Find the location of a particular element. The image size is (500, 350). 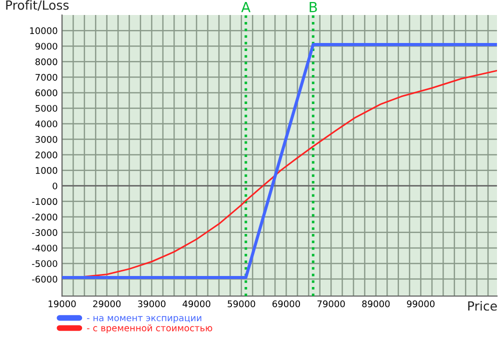

y-tick-label: 9000 is located at coordinates (46, 46).